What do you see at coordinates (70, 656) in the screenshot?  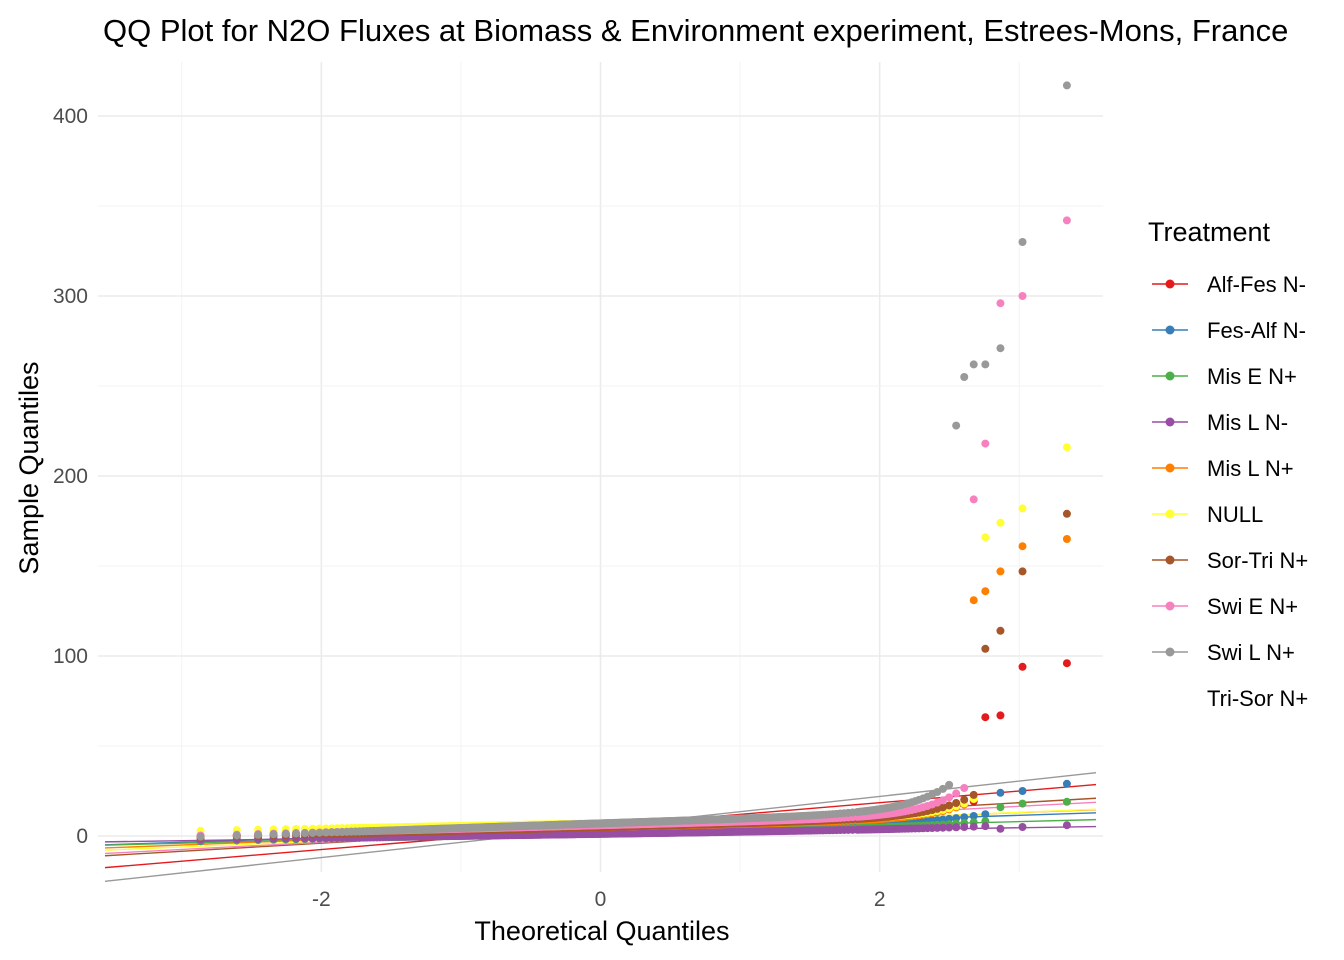 I see `y-tick-label: 100` at bounding box center [70, 656].